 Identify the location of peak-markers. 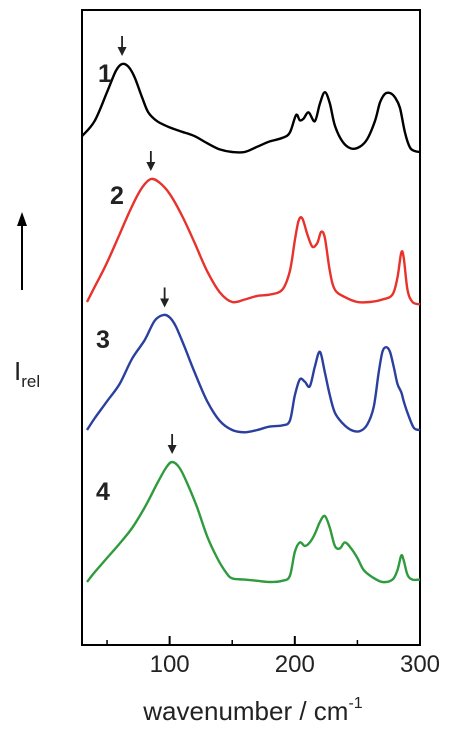
(147, 245).